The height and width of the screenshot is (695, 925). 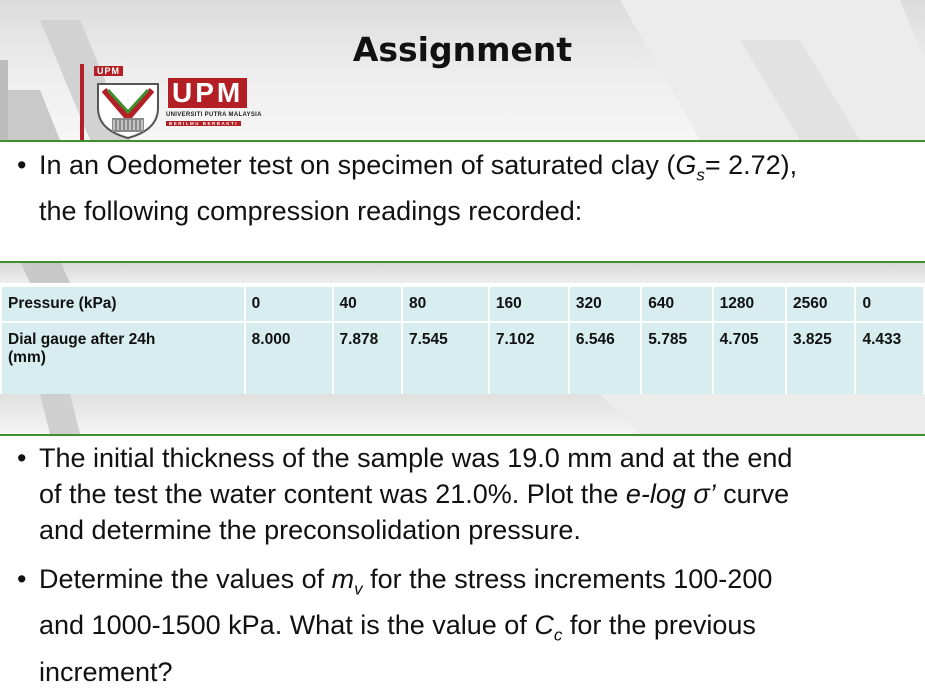 I want to click on university-motto: BERILMU BERBAKTI, so click(x=203, y=123).